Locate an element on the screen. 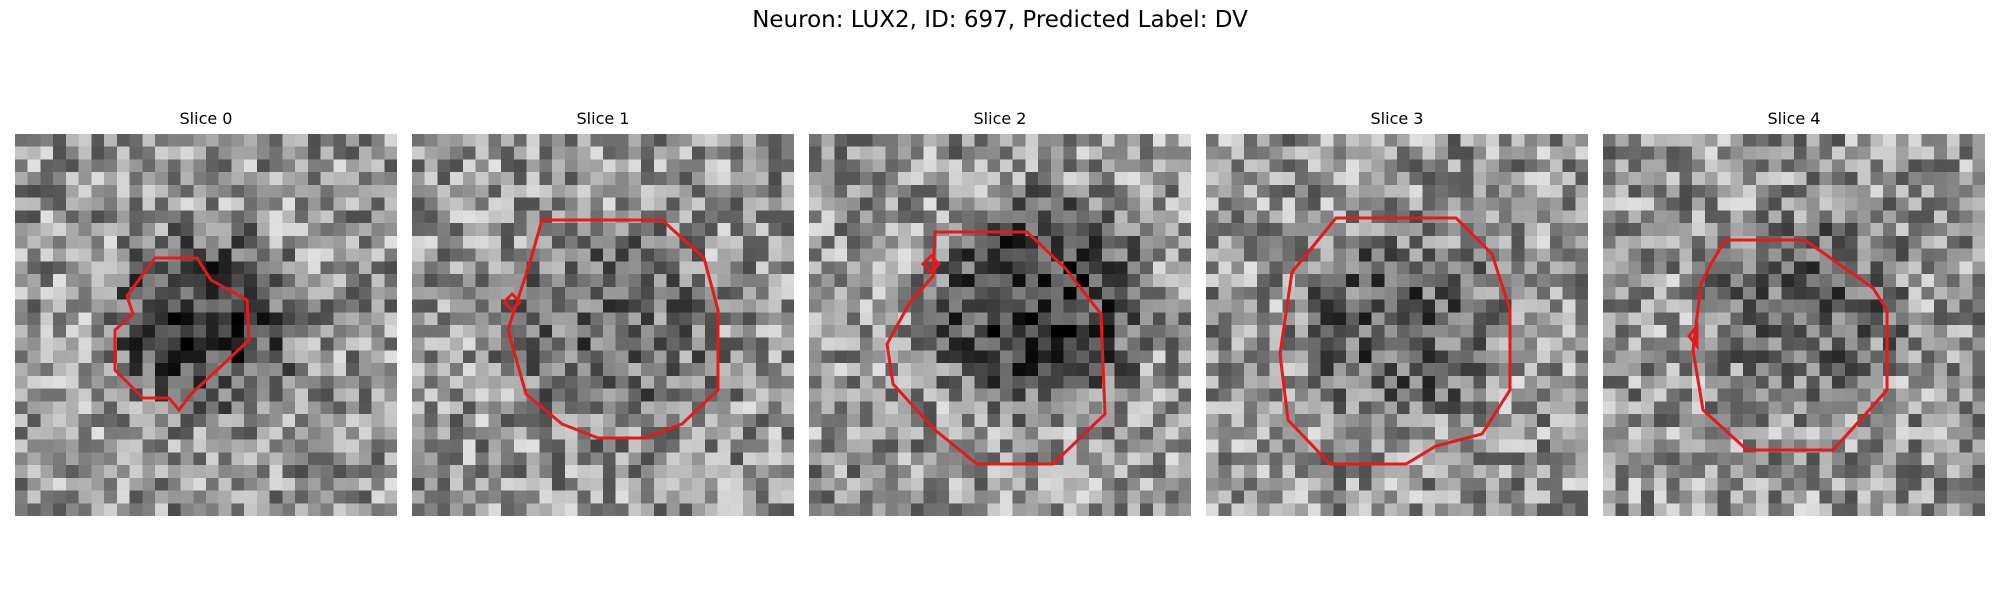  slice-panel-0: Slice 0 is located at coordinates (206, 312).